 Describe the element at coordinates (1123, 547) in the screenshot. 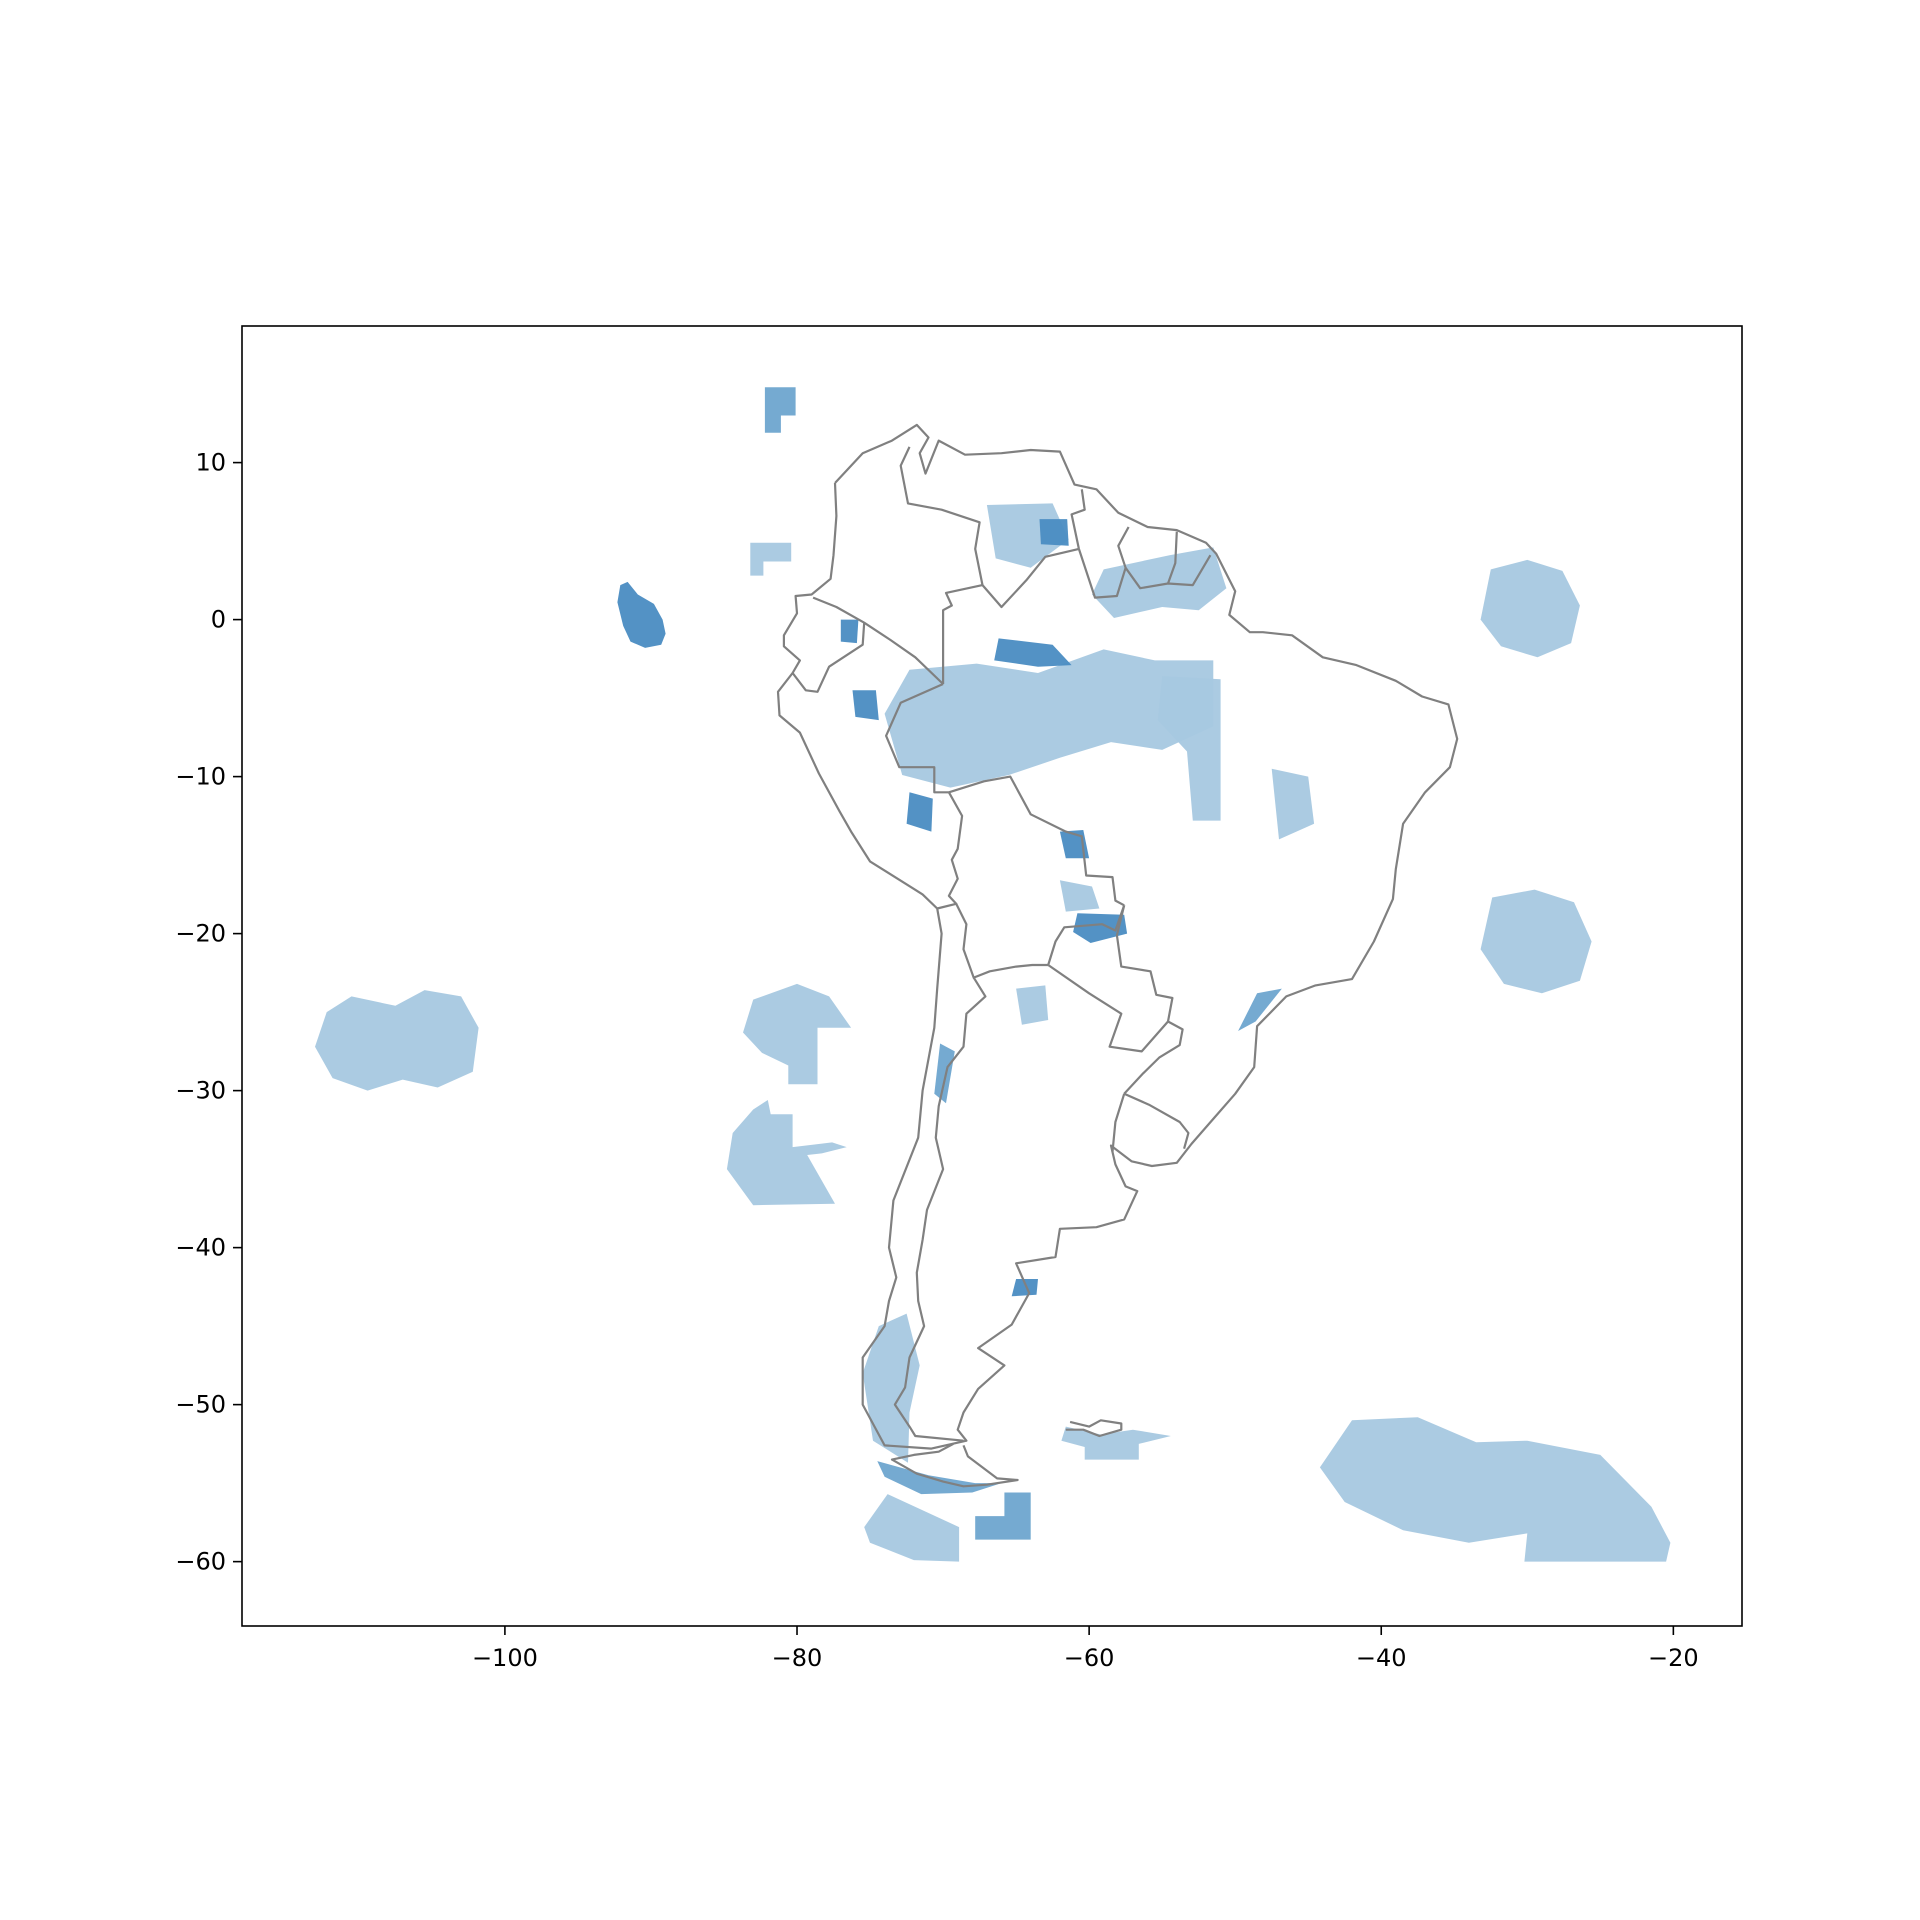

I see `boundary-guyana-suriname` at that location.